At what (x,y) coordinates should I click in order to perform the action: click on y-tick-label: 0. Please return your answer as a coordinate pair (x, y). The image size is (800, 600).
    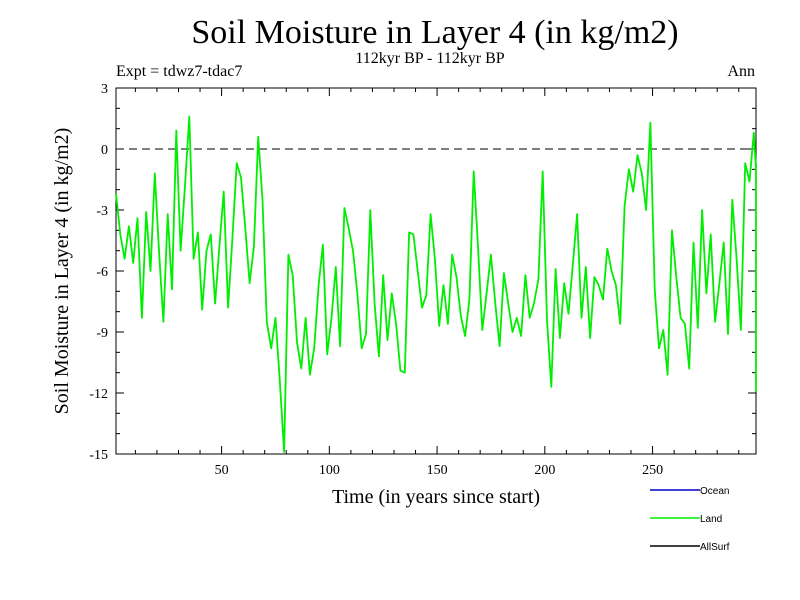
    Looking at the image, I should click on (104, 150).